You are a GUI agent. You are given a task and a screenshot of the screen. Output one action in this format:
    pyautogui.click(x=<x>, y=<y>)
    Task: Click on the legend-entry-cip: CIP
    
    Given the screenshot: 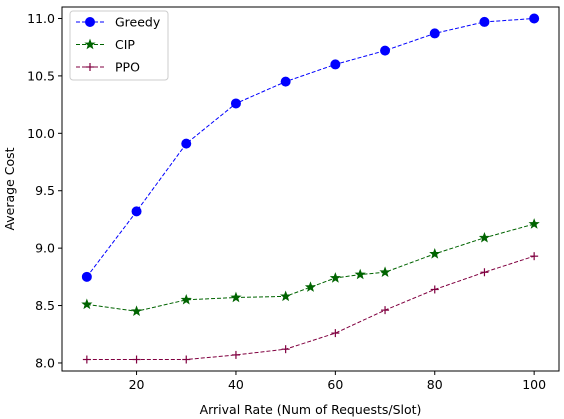 What is the action you would take?
    pyautogui.click(x=105, y=44)
    